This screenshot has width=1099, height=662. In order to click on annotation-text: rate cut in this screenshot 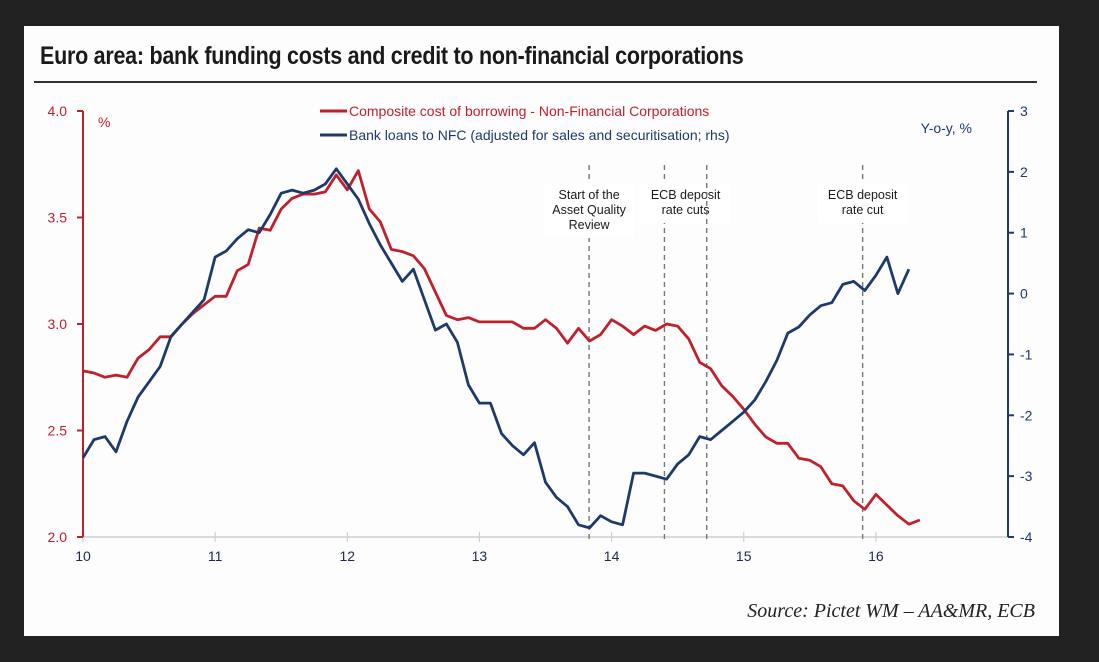, I will do `click(863, 210)`.